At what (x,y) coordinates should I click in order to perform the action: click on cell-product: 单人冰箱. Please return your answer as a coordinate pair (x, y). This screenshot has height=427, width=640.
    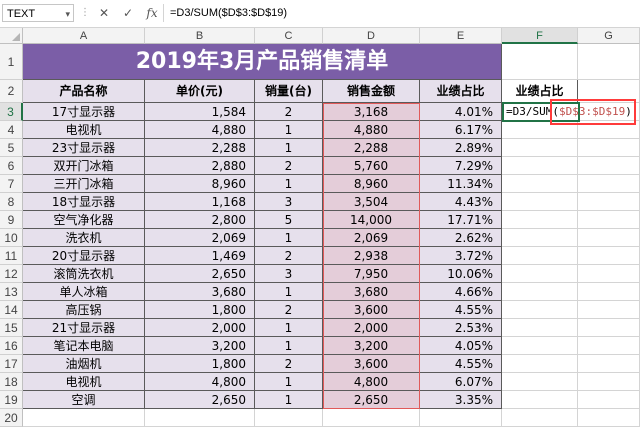
    Looking at the image, I should click on (84, 292).